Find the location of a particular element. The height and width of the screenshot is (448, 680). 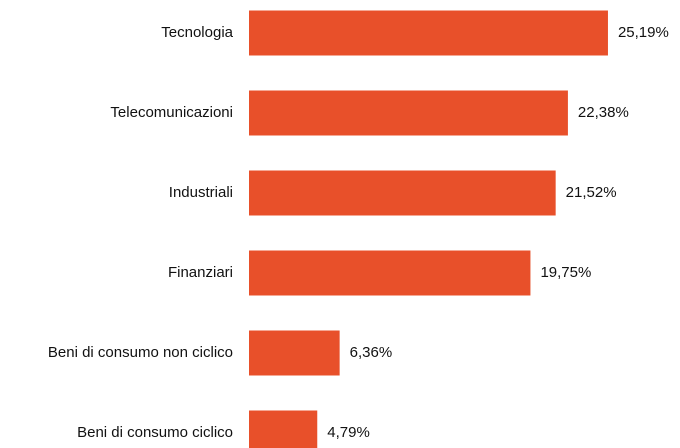

value-label: 21,52% is located at coordinates (591, 192).